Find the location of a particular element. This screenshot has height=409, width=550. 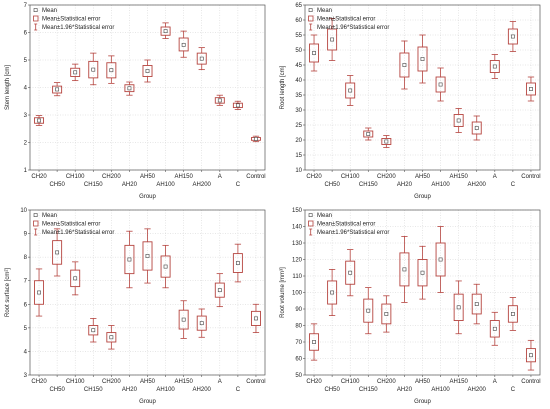

y-tick-label: 35 is located at coordinates (298, 96).